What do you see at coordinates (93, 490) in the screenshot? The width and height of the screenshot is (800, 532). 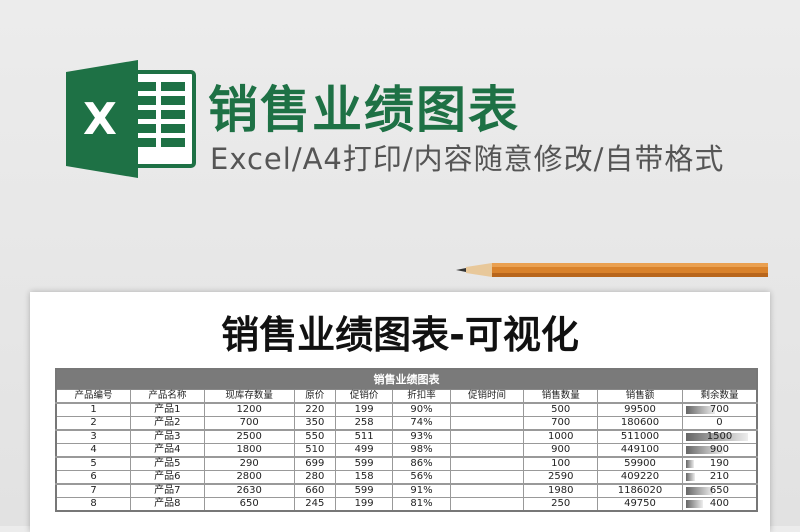 I see `table-cell: 7` at bounding box center [93, 490].